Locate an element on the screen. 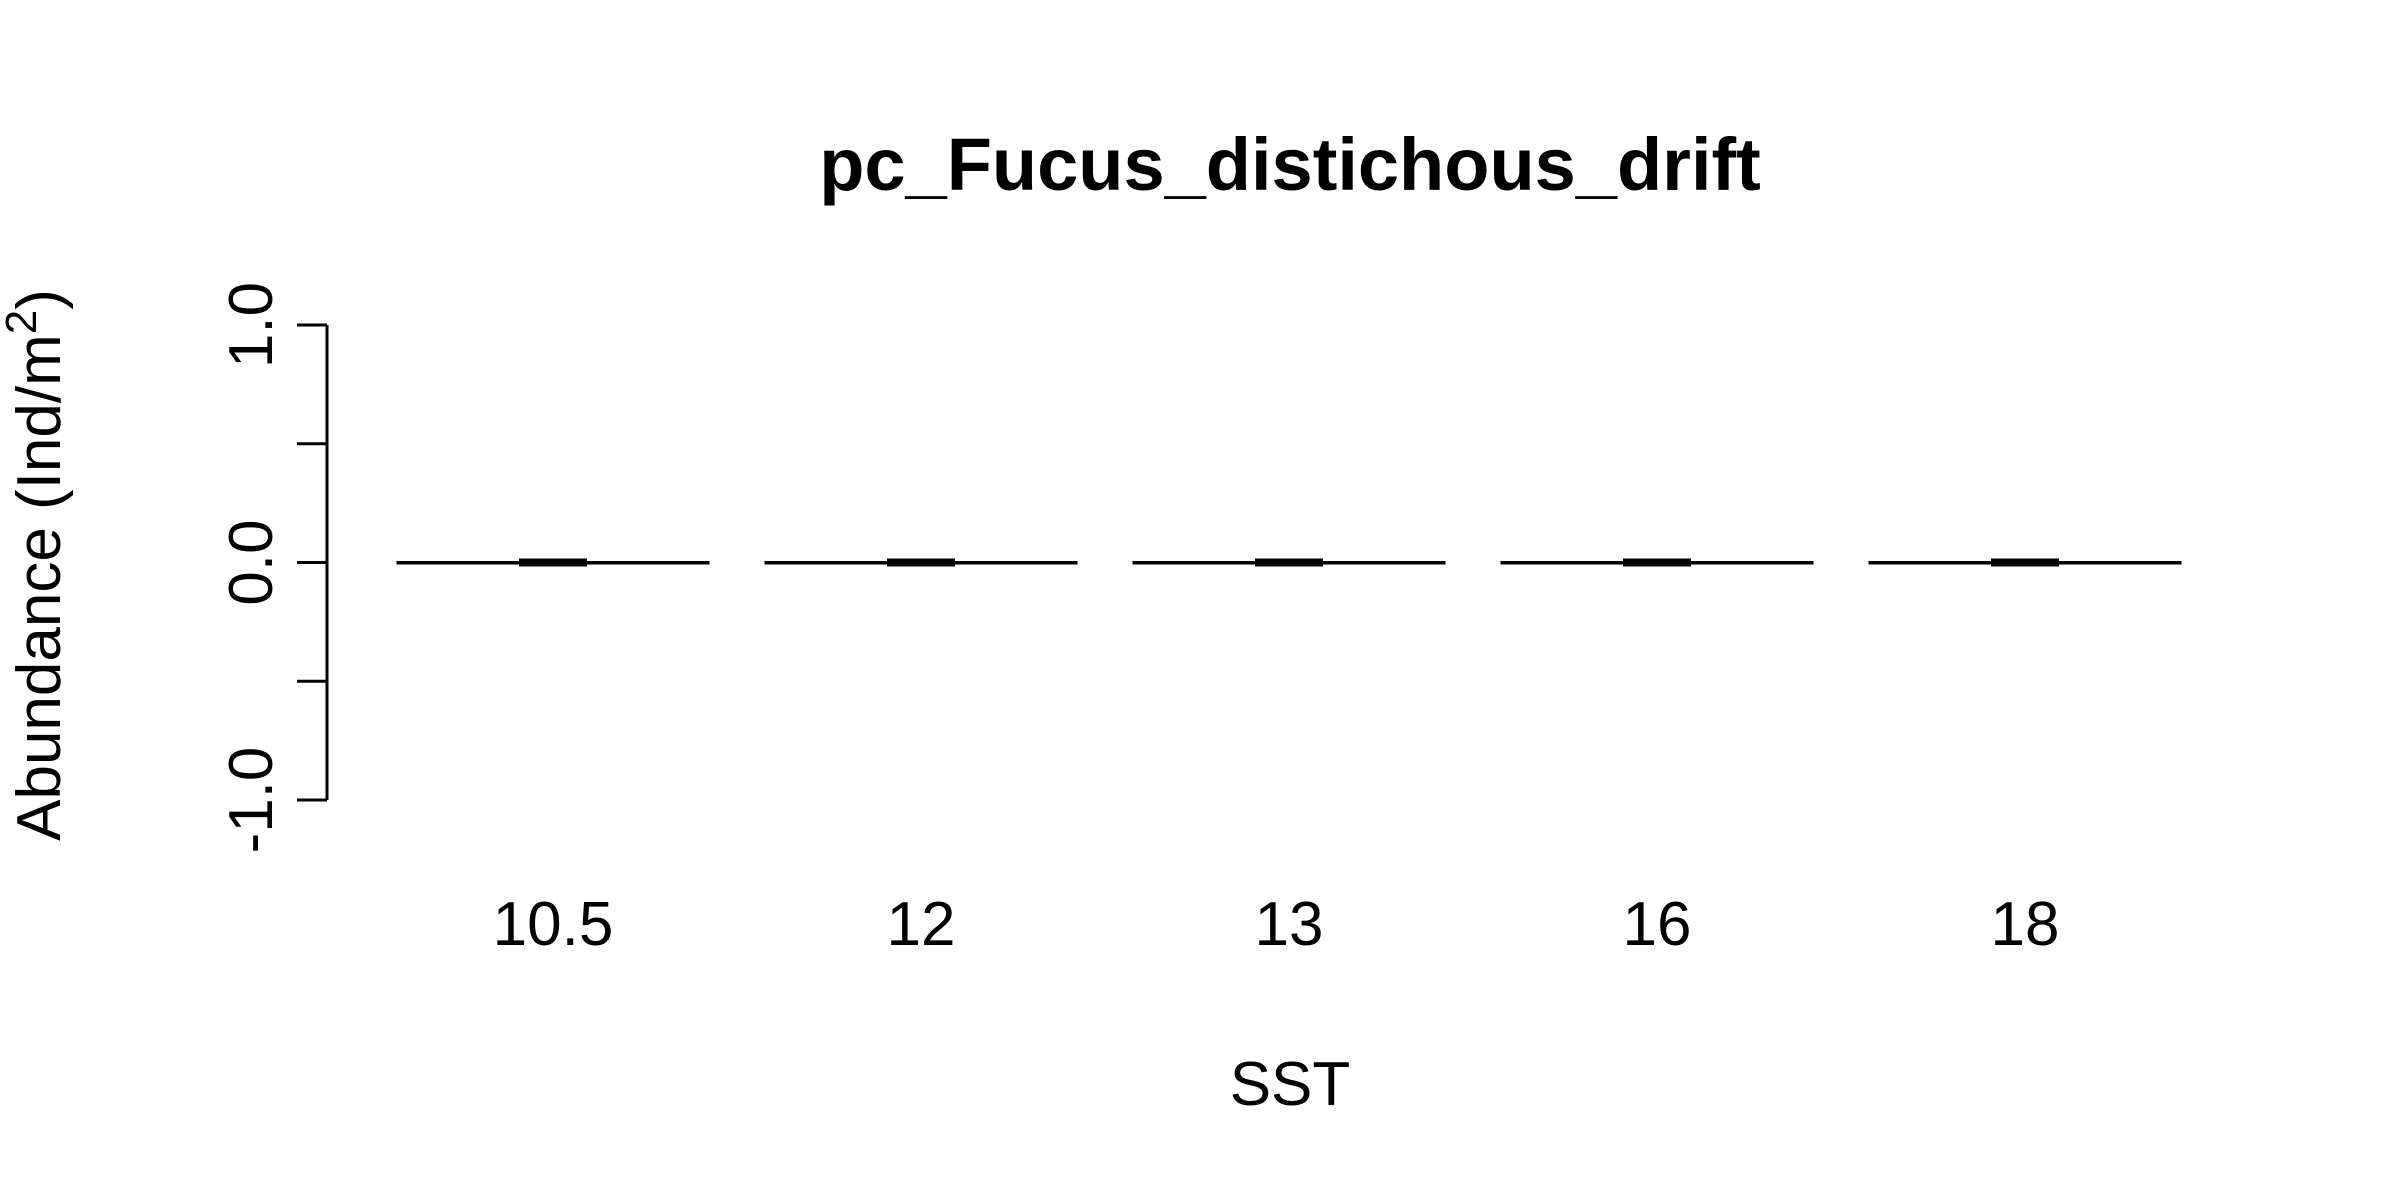 The height and width of the screenshot is (1200, 2400). chart-title: pc_Fucus_distichous_drift is located at coordinates (1290, 164).